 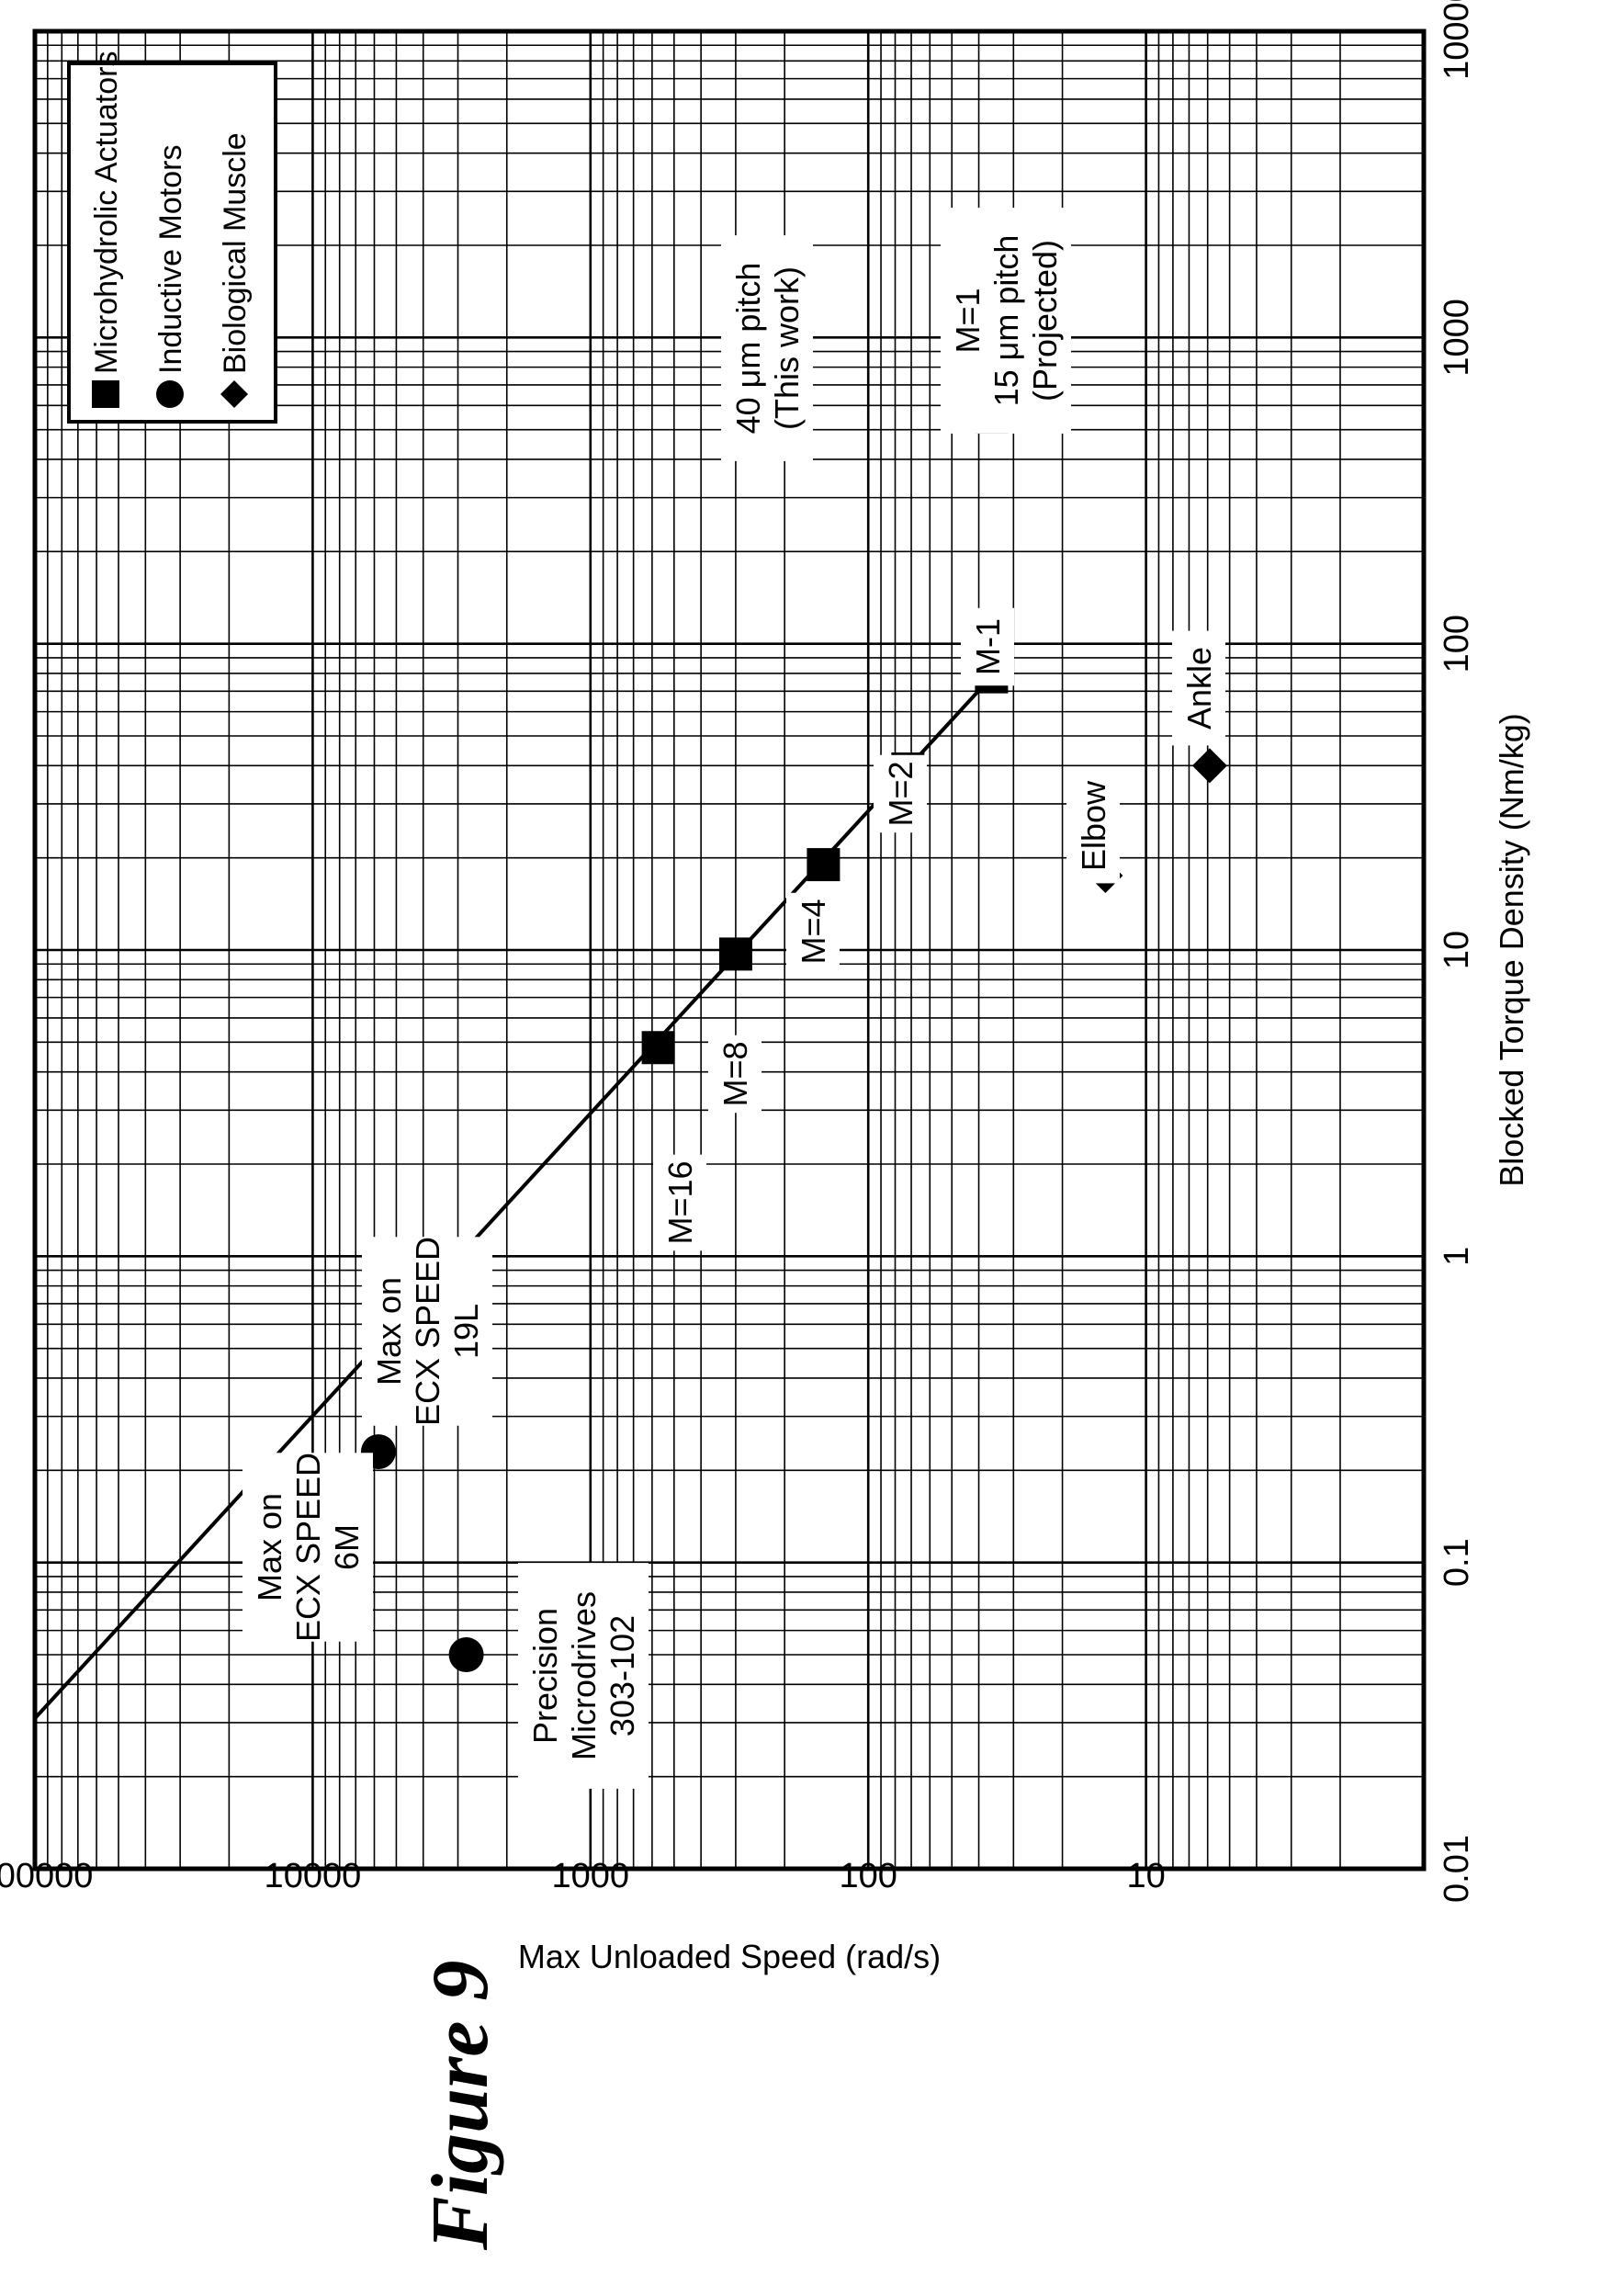 I want to click on annotation-ecx19l: Max on, so click(x=389, y=1331).